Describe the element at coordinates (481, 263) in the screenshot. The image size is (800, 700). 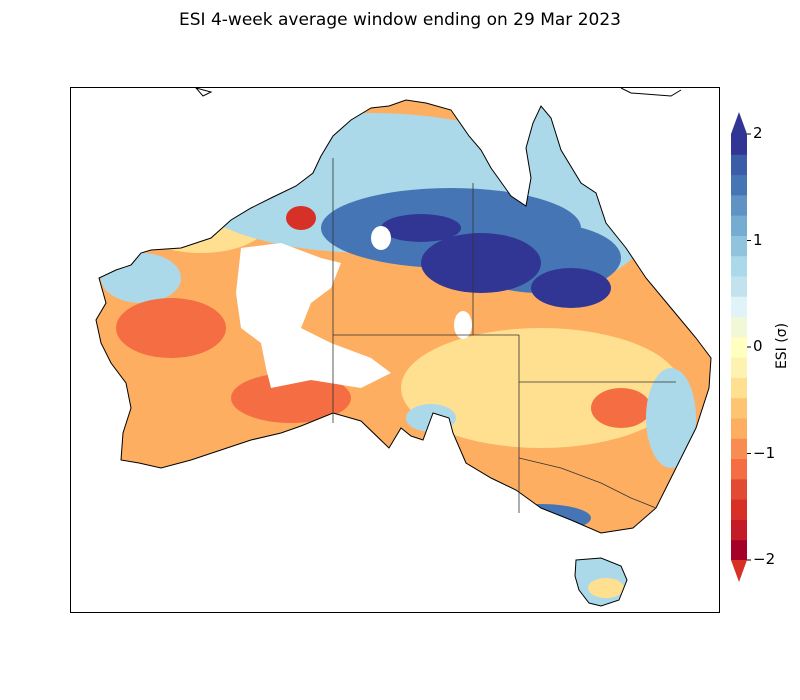
I see `strong-wet-core` at that location.